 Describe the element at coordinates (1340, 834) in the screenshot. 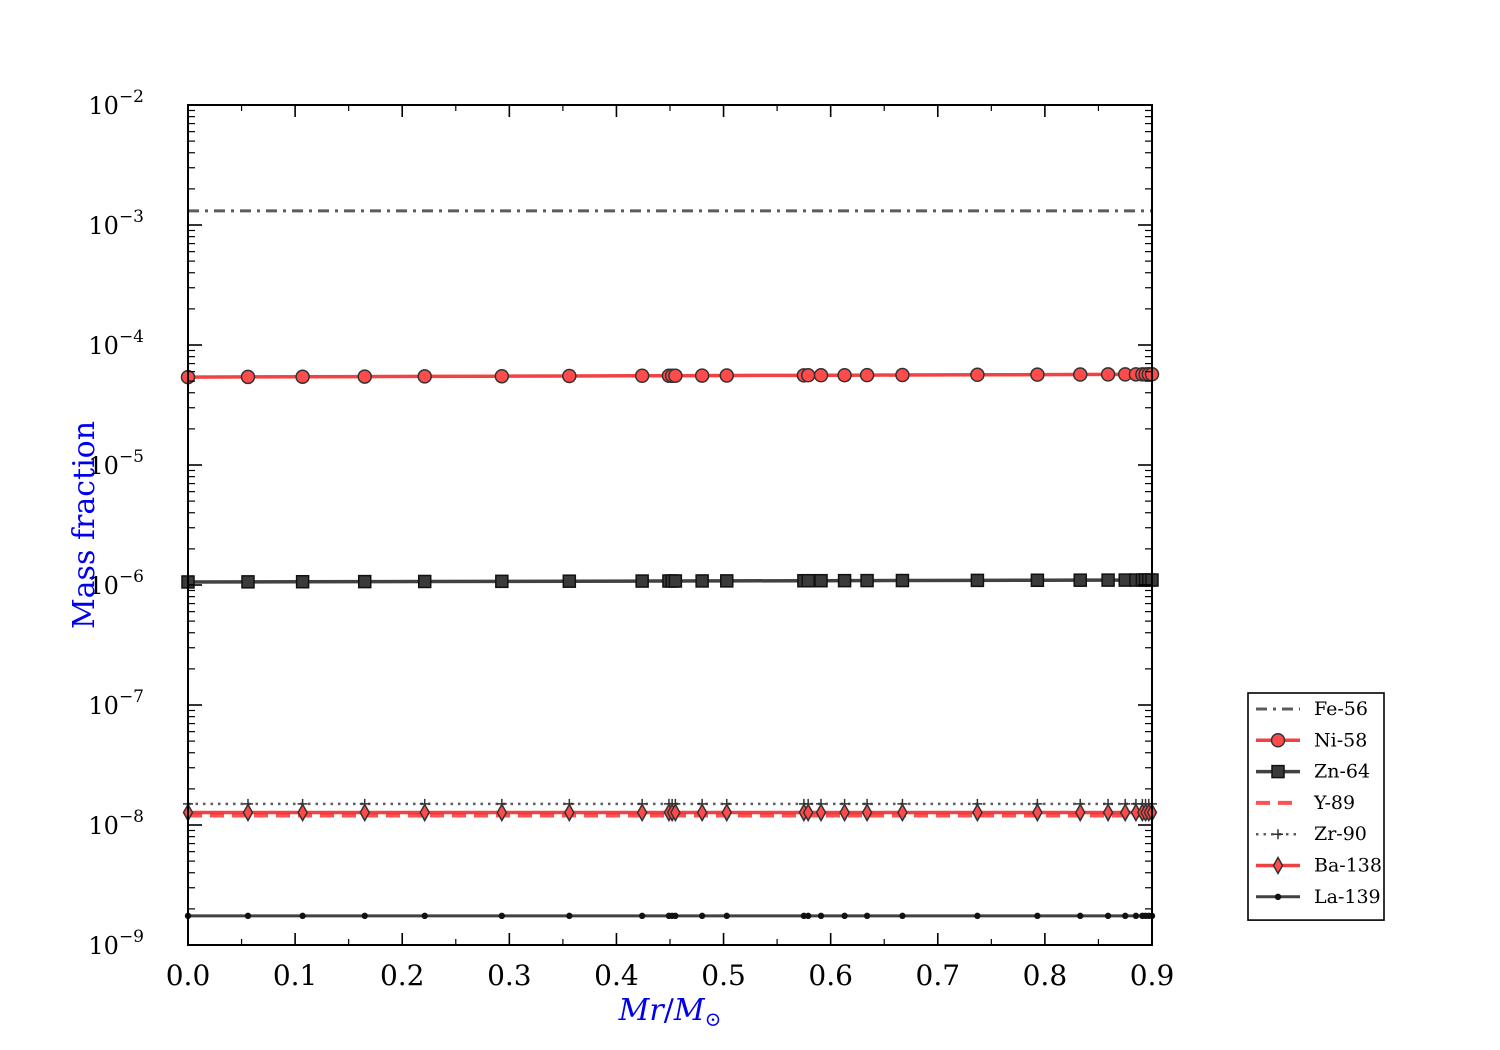

I see `legend-label: Zr-90` at that location.